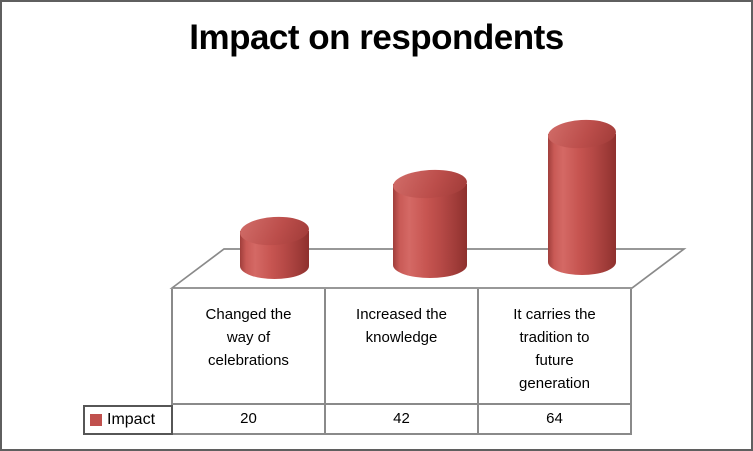 The width and height of the screenshot is (753, 451). What do you see at coordinates (247, 346) in the screenshot?
I see `category-label-1: Changed the way of celebrations` at bounding box center [247, 346].